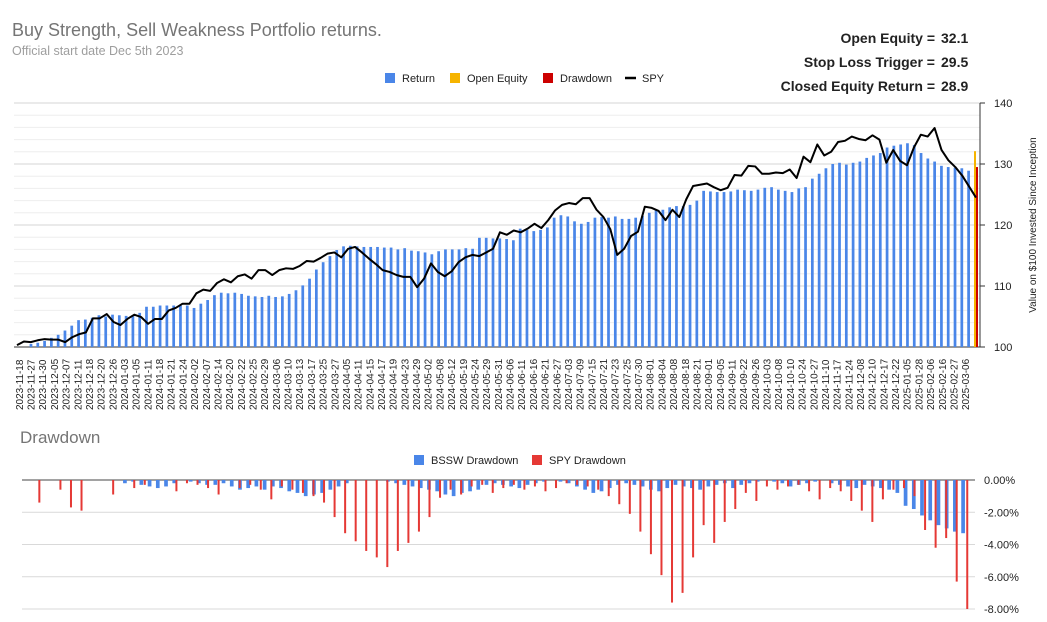 The width and height of the screenshot is (1047, 622). I want to click on x-tick-label: 2024-06-06, so click(511, 384).